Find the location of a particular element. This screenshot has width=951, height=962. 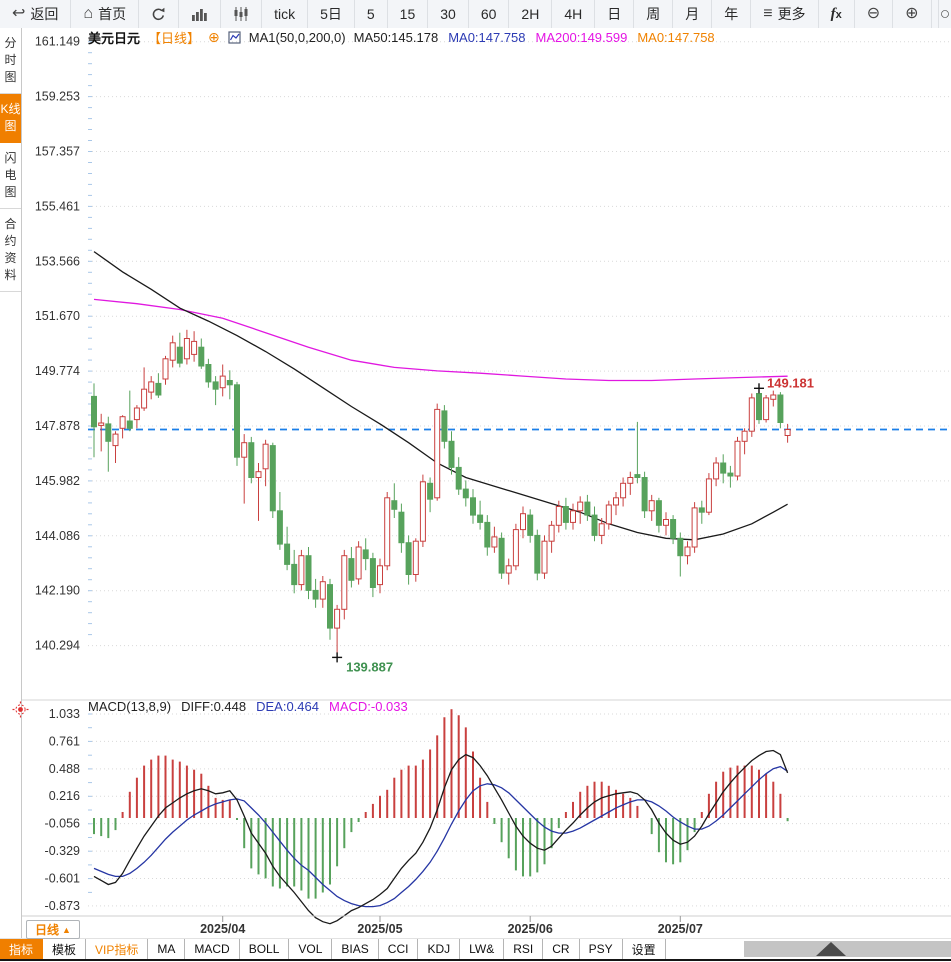

toolbar-button-refresh is located at coordinates (159, 14).